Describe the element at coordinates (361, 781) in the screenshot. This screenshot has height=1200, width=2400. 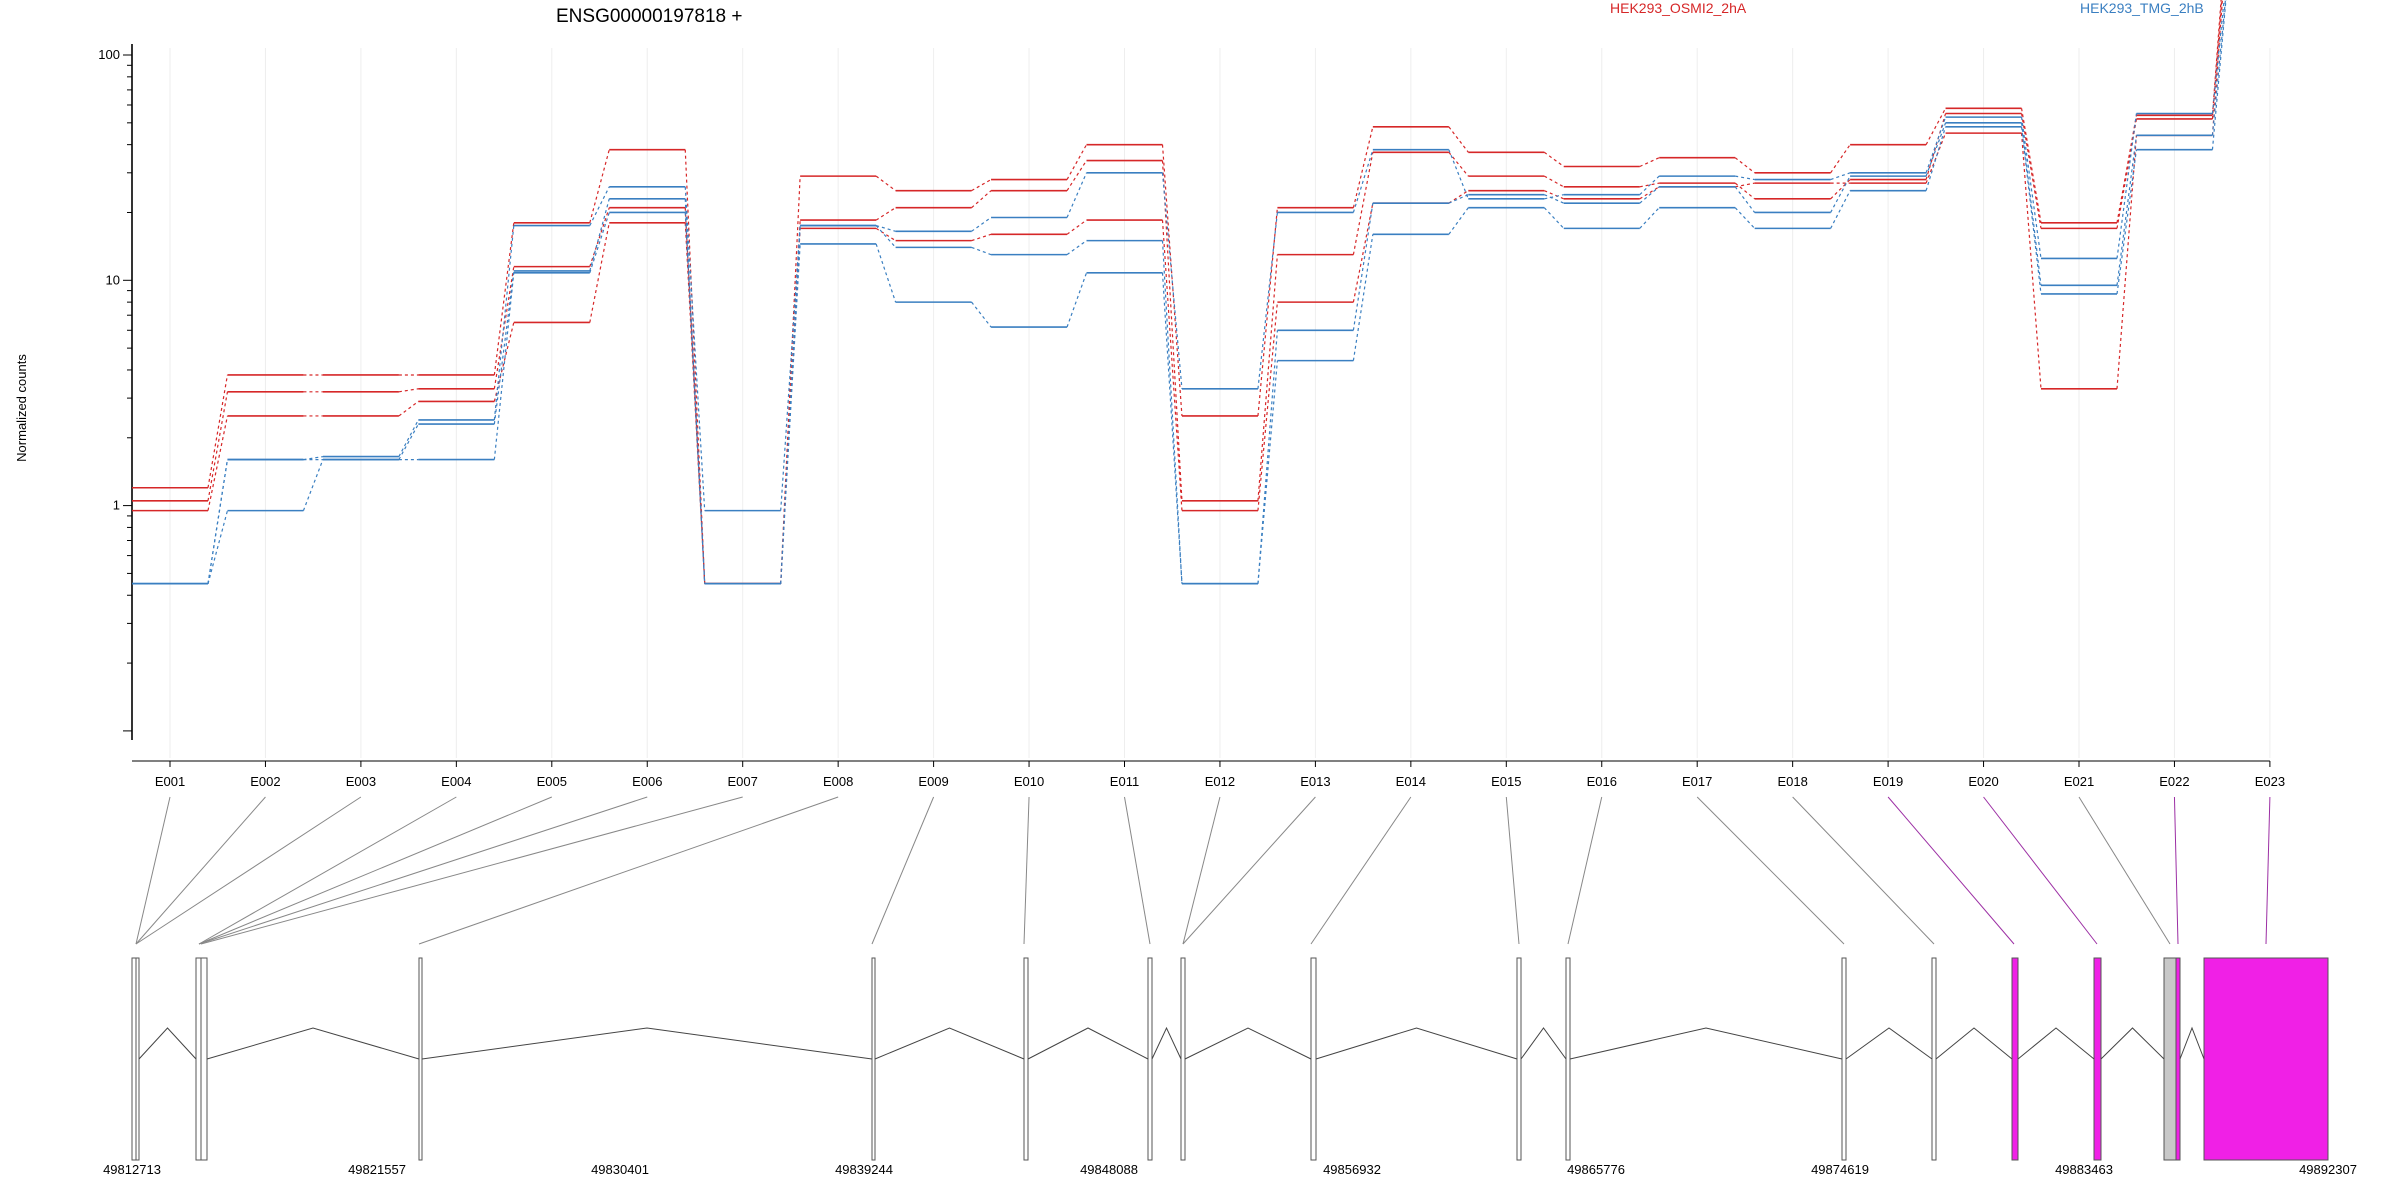
I see `x-tick-label: E003` at that location.